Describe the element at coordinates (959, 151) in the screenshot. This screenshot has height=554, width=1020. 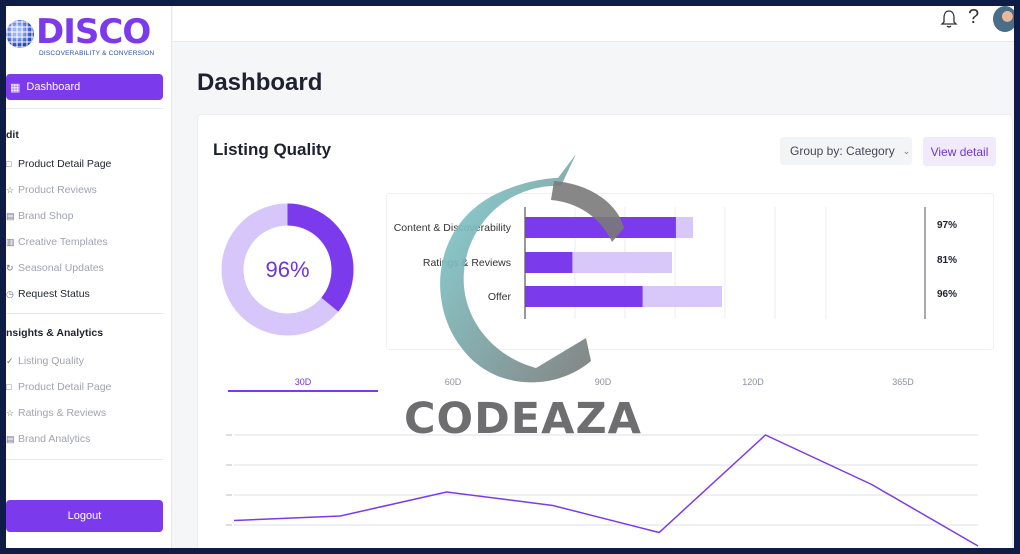
I see `view-detail-button: View detail` at that location.